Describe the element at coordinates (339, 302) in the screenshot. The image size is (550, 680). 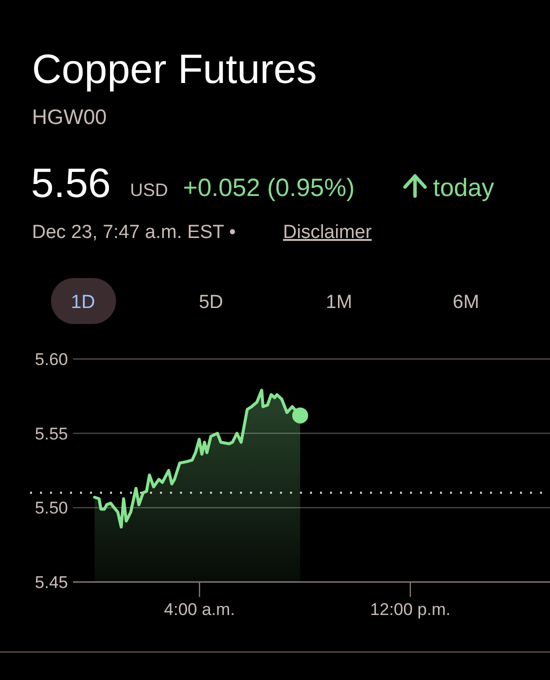
I see `text: 1M` at that location.